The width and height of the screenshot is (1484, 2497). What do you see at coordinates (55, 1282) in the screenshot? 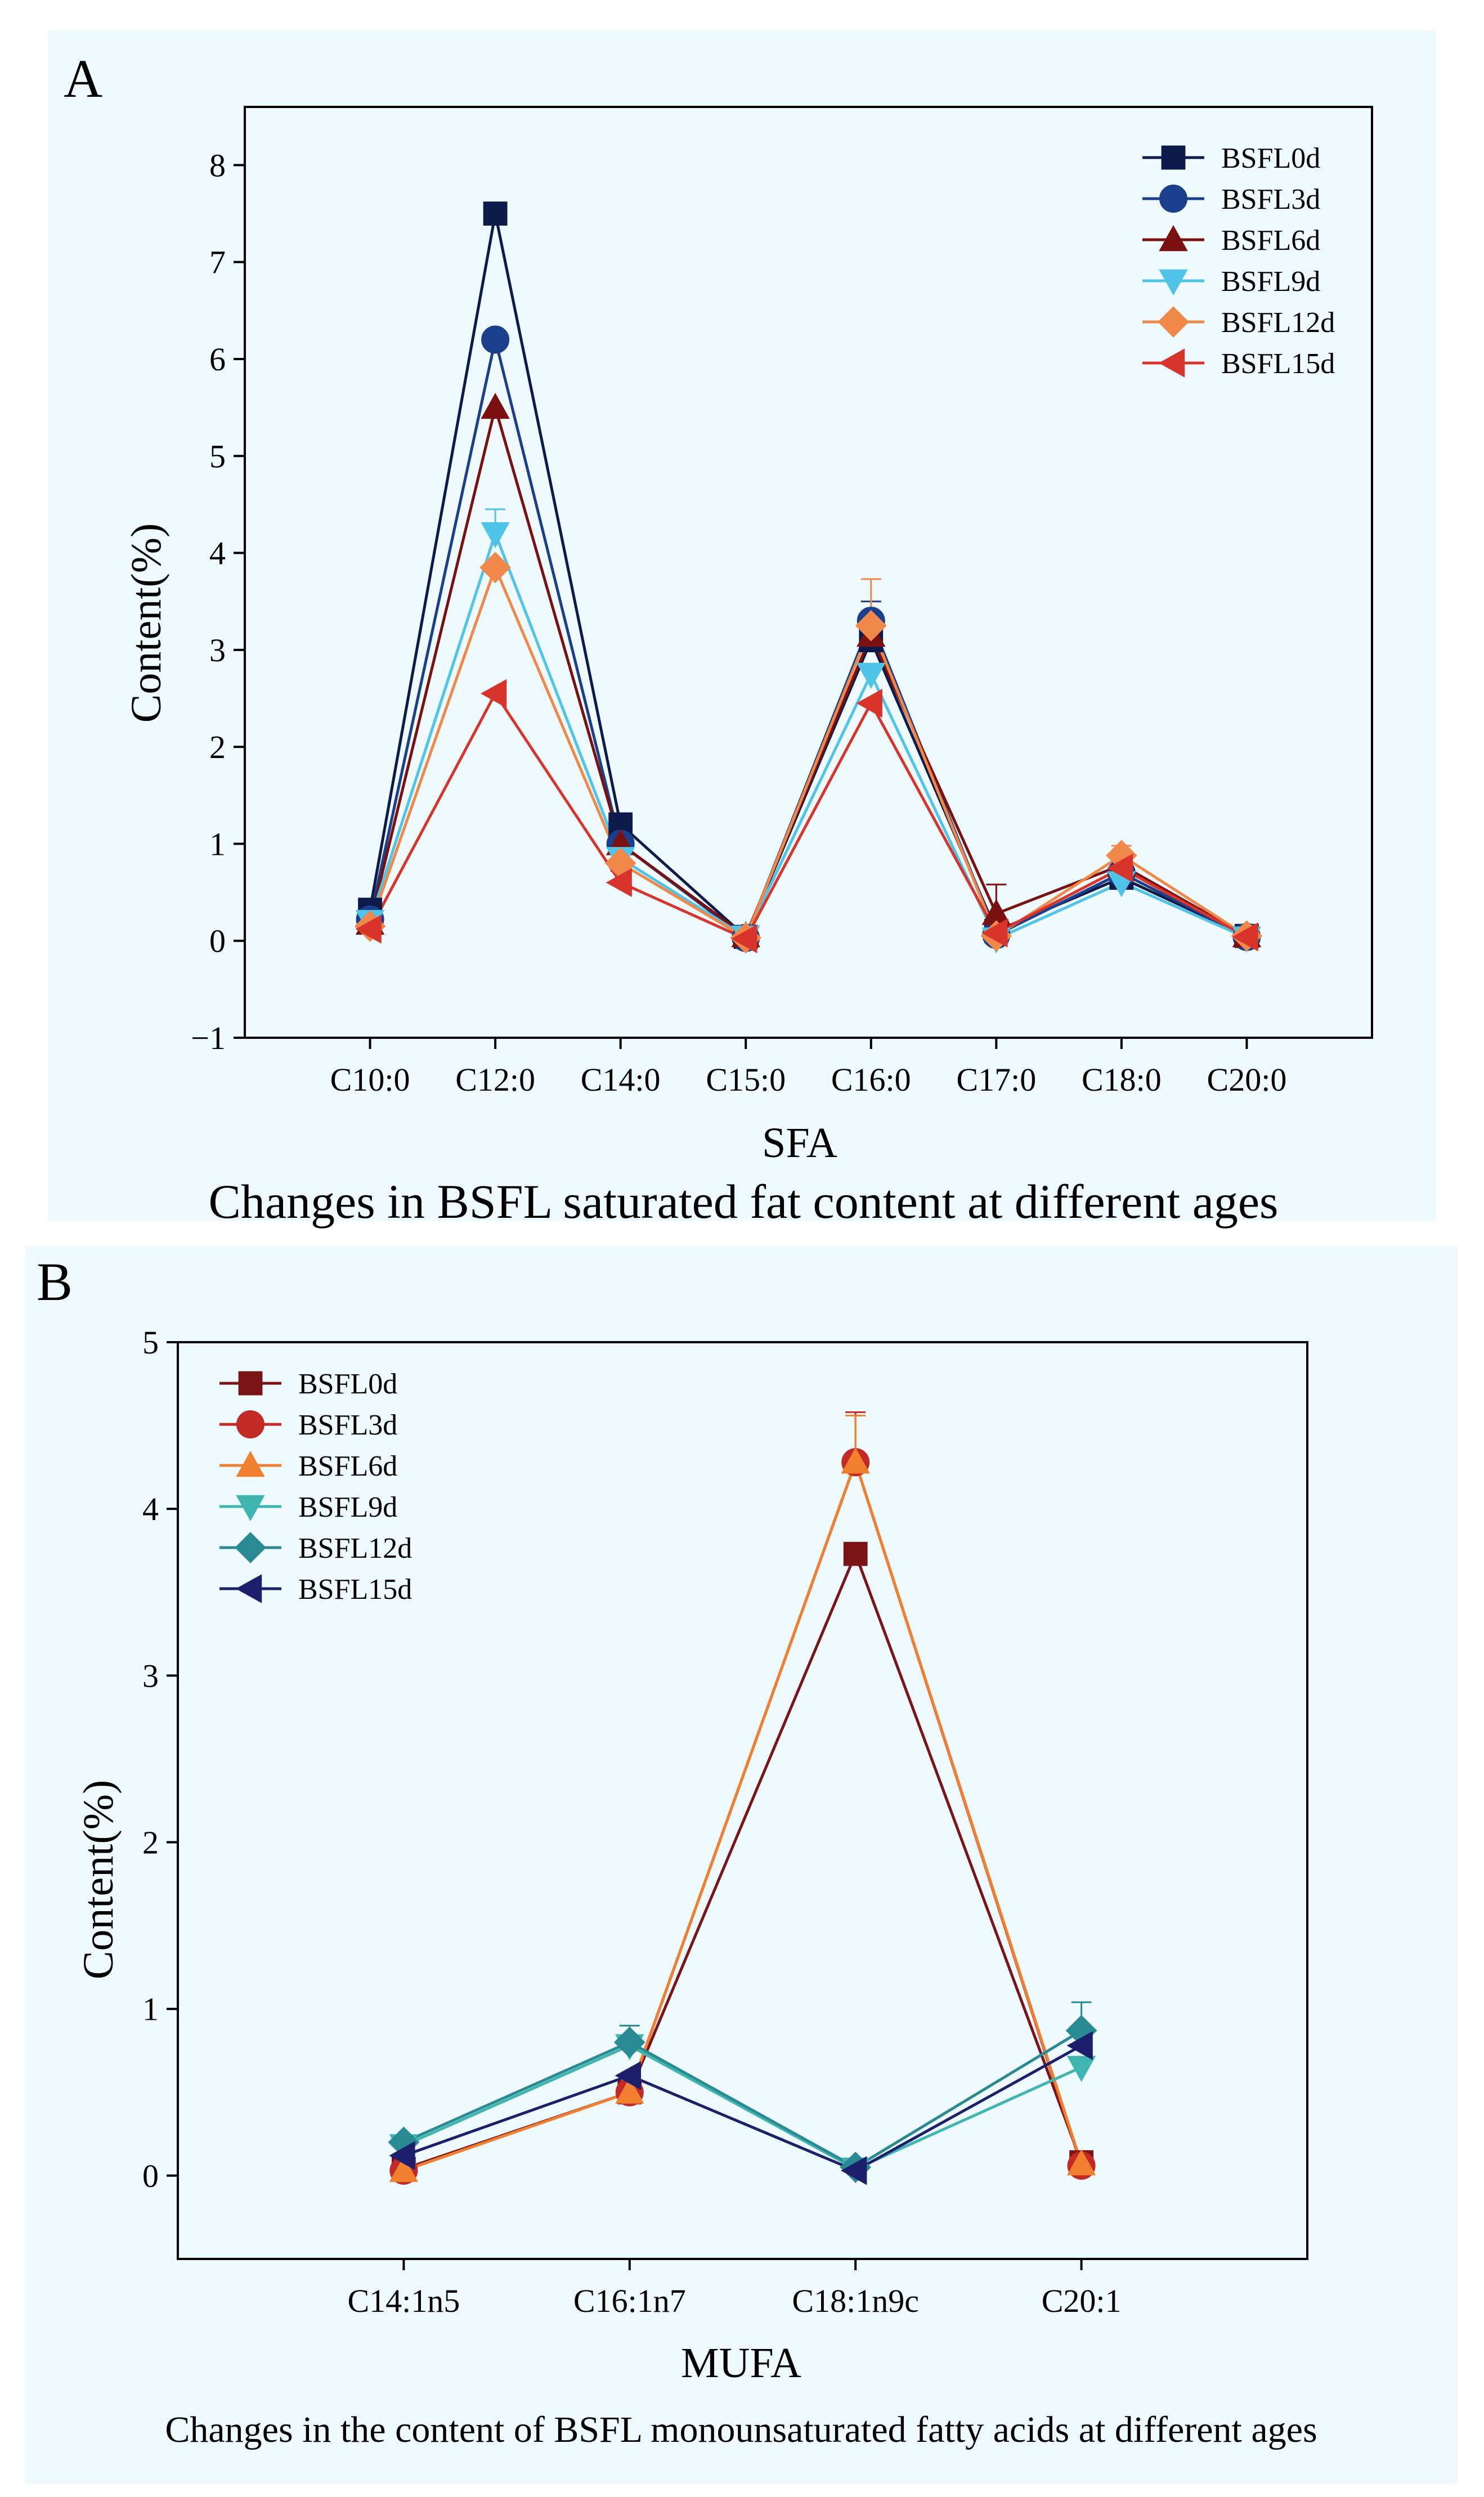
I see `panel-label-b: B` at bounding box center [55, 1282].